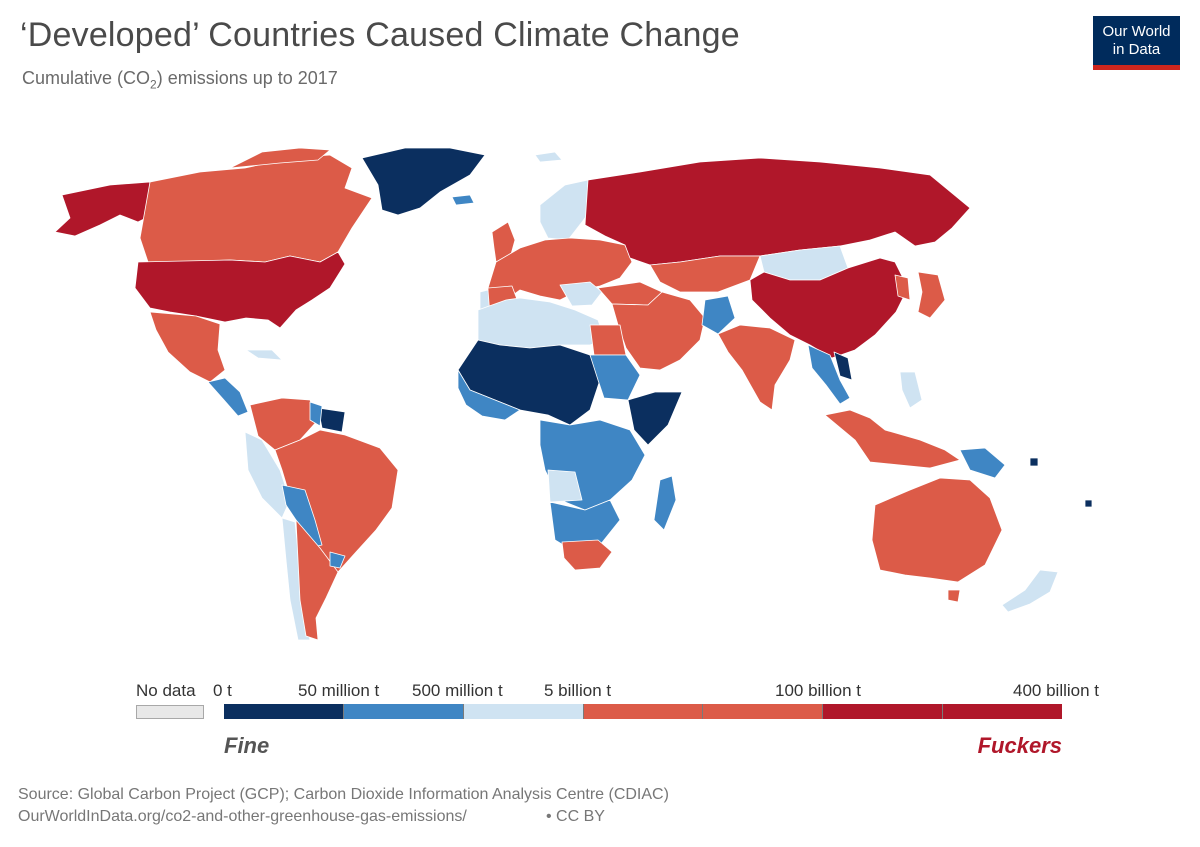  Describe the element at coordinates (228, 397) in the screenshot. I see `region-central-america` at that location.